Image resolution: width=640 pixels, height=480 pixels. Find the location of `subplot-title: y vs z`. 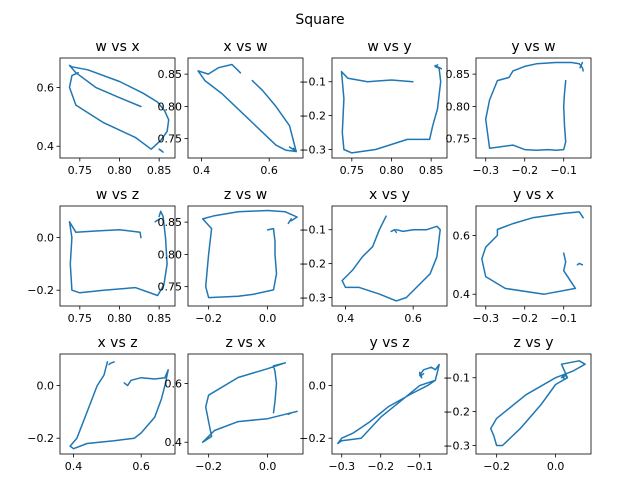

subplot-title: y vs z is located at coordinates (389, 343).